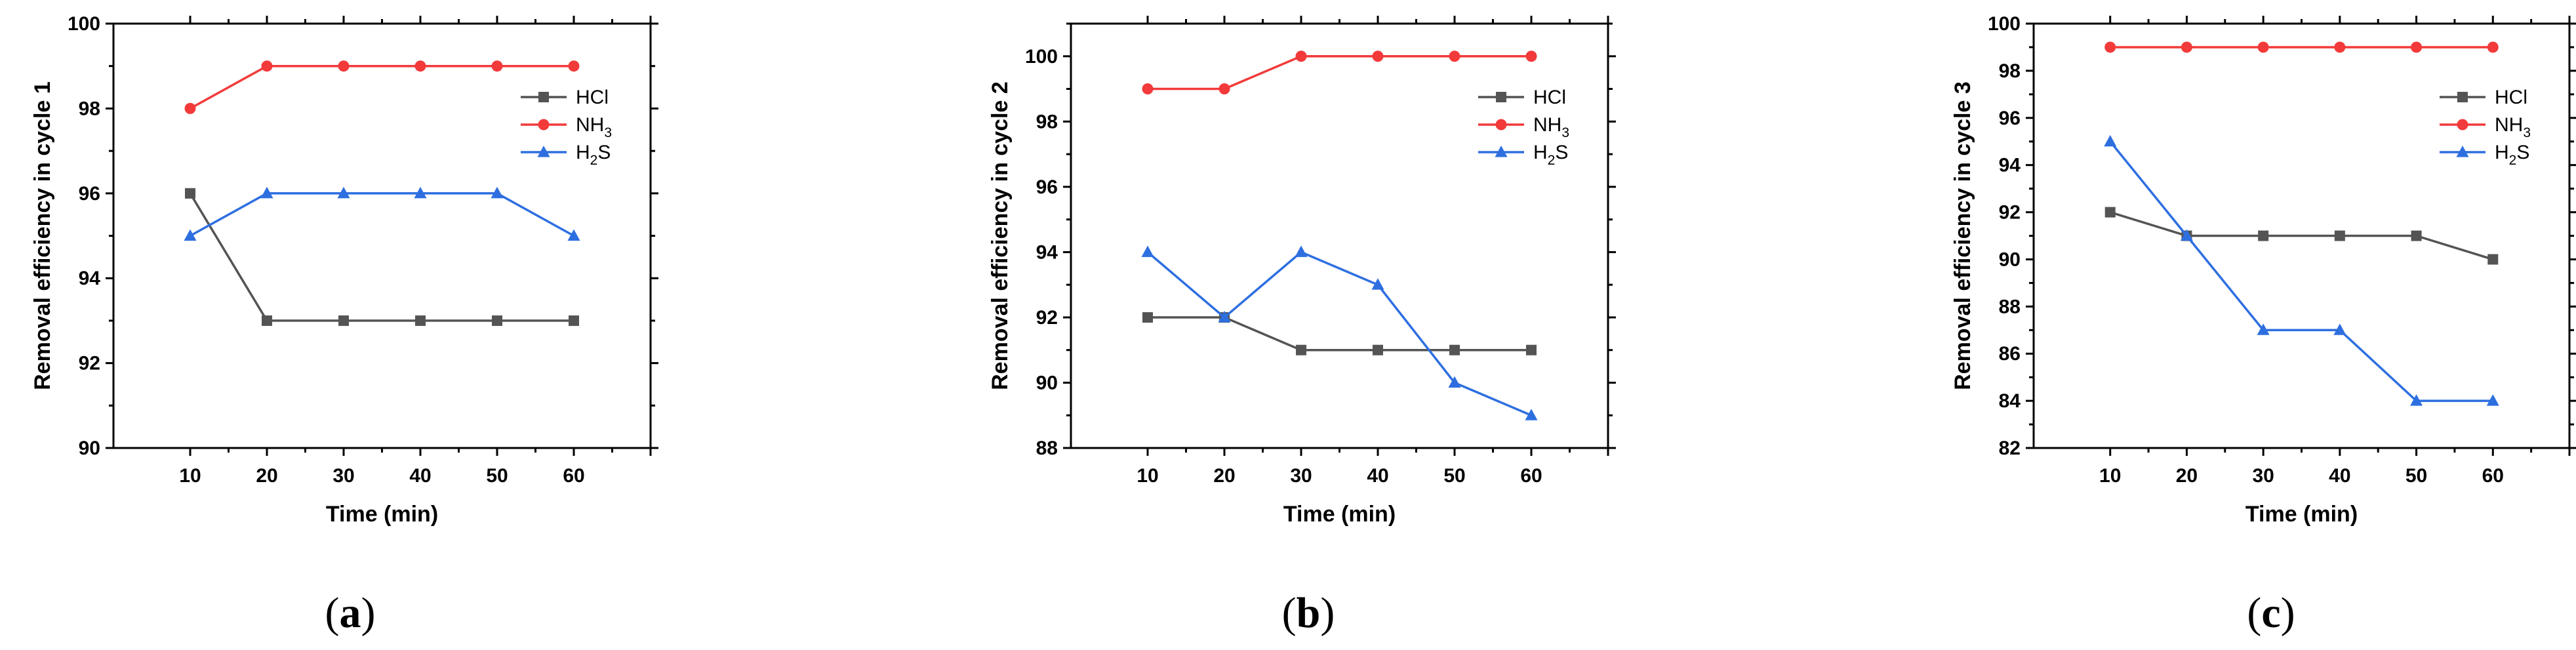 The image size is (2576, 650). Describe the element at coordinates (2271, 613) in the screenshot. I see `panel-label-c: (c)` at that location.